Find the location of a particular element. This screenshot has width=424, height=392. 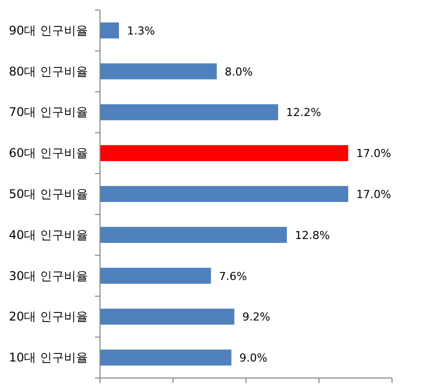

data-label: 12.8% is located at coordinates (312, 235).